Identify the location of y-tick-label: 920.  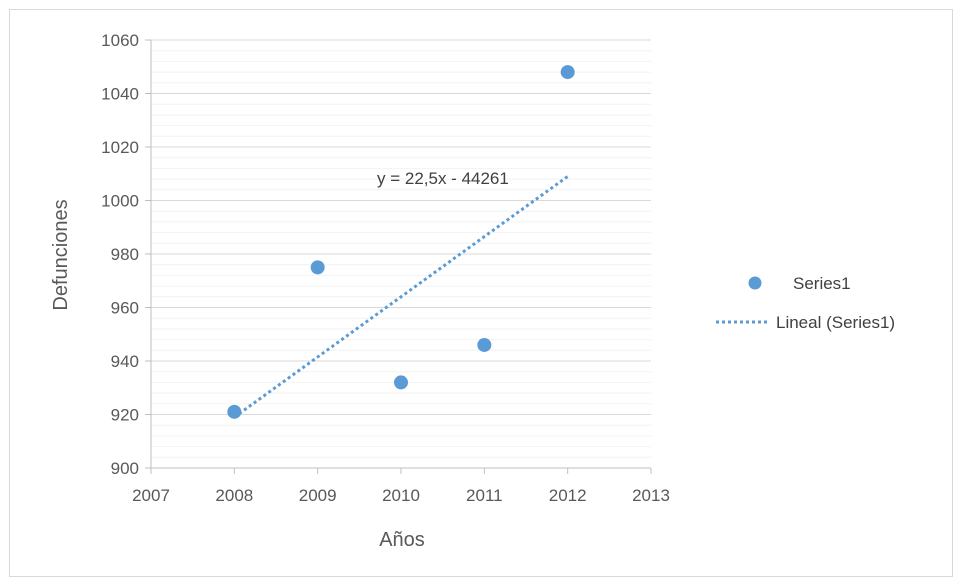
(125, 415).